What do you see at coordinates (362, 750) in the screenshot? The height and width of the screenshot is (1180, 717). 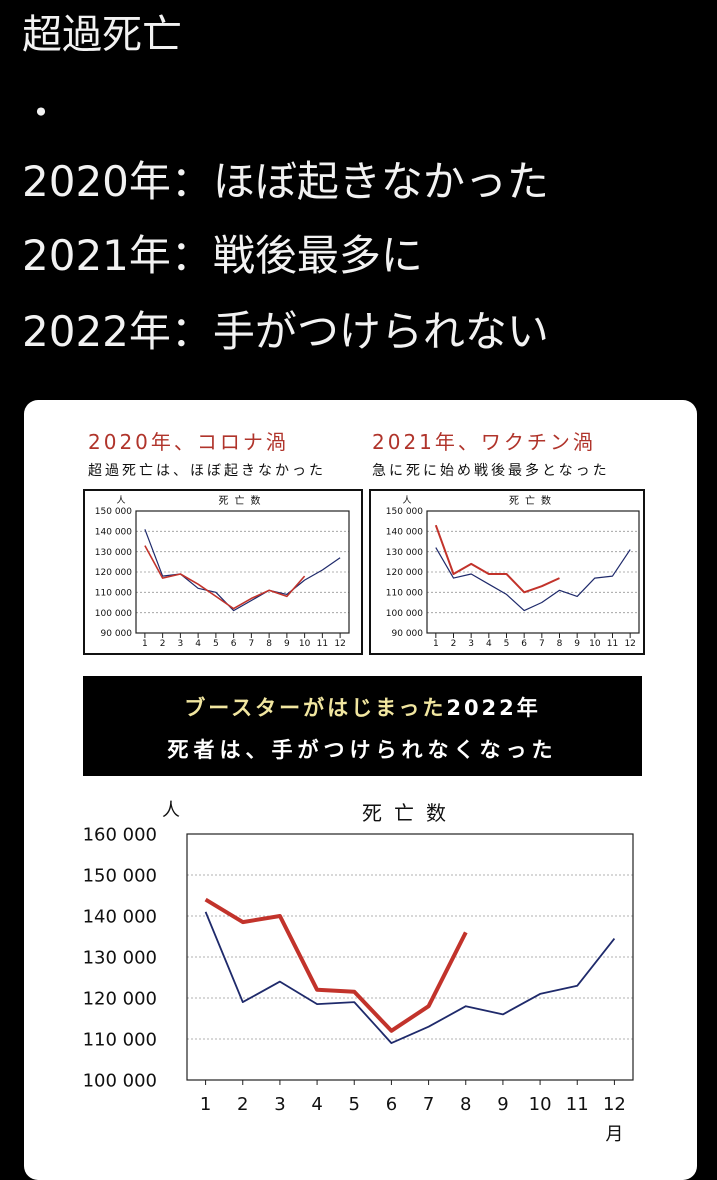 I see `banner-line-2: 死者は、手がつけられなくなった` at bounding box center [362, 750].